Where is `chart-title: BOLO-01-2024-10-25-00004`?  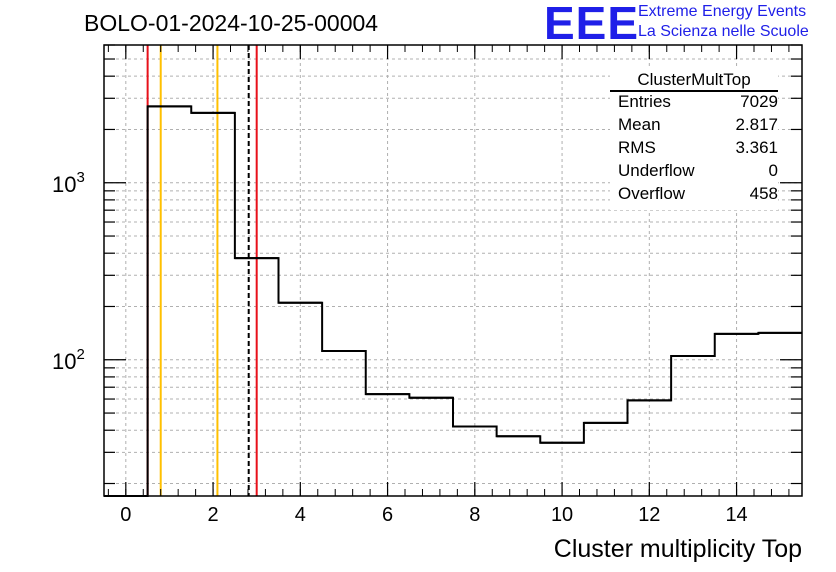 chart-title: BOLO-01-2024-10-25-00004 is located at coordinates (231, 23).